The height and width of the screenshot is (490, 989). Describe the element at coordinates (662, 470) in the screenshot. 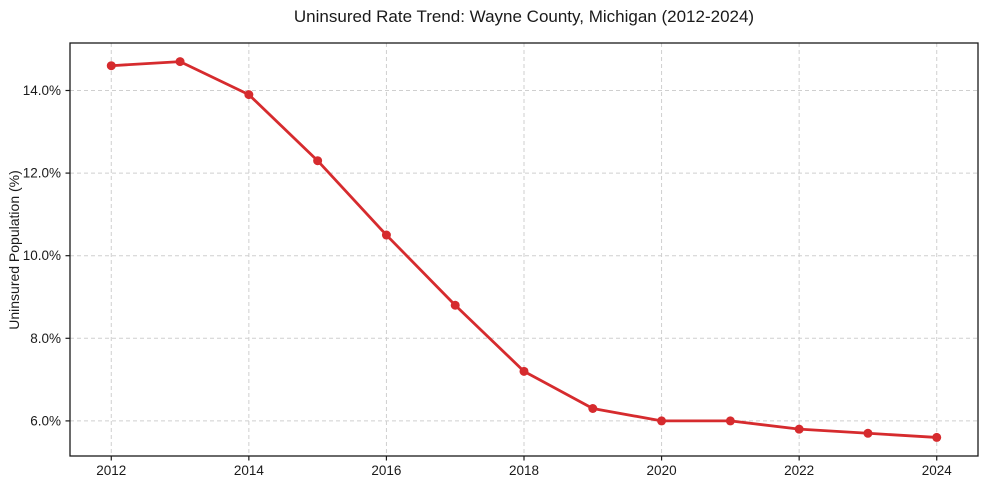

I see `x-tick-label: 2020` at that location.